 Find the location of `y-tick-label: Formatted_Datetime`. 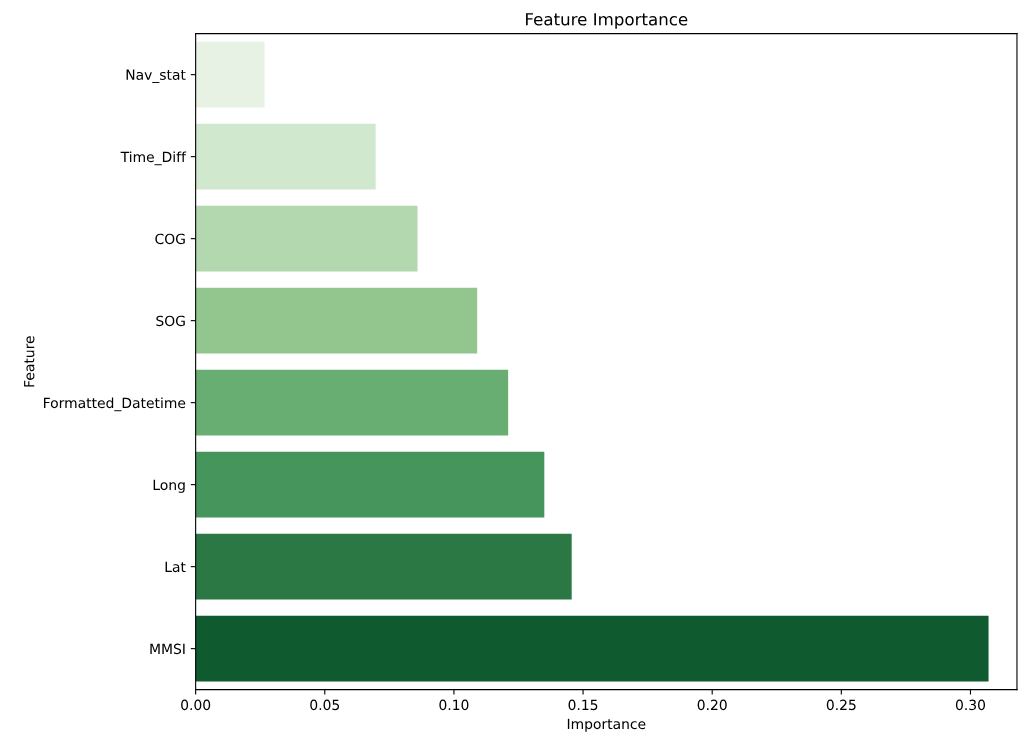

y-tick-label: Formatted_Datetime is located at coordinates (115, 404).